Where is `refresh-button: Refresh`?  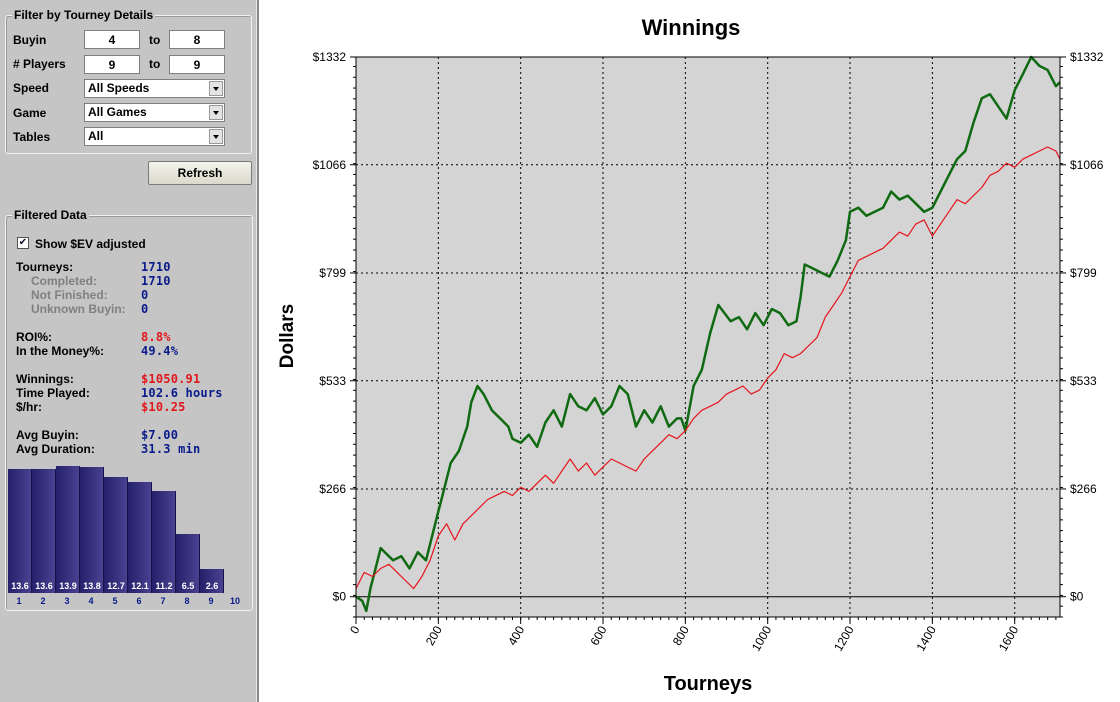
refresh-button: Refresh is located at coordinates (200, 173).